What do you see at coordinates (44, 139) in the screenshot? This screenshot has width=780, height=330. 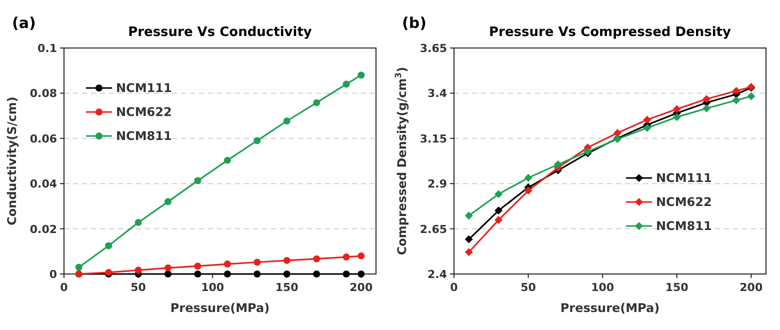 I see `y-tick-label: 0.06` at bounding box center [44, 139].